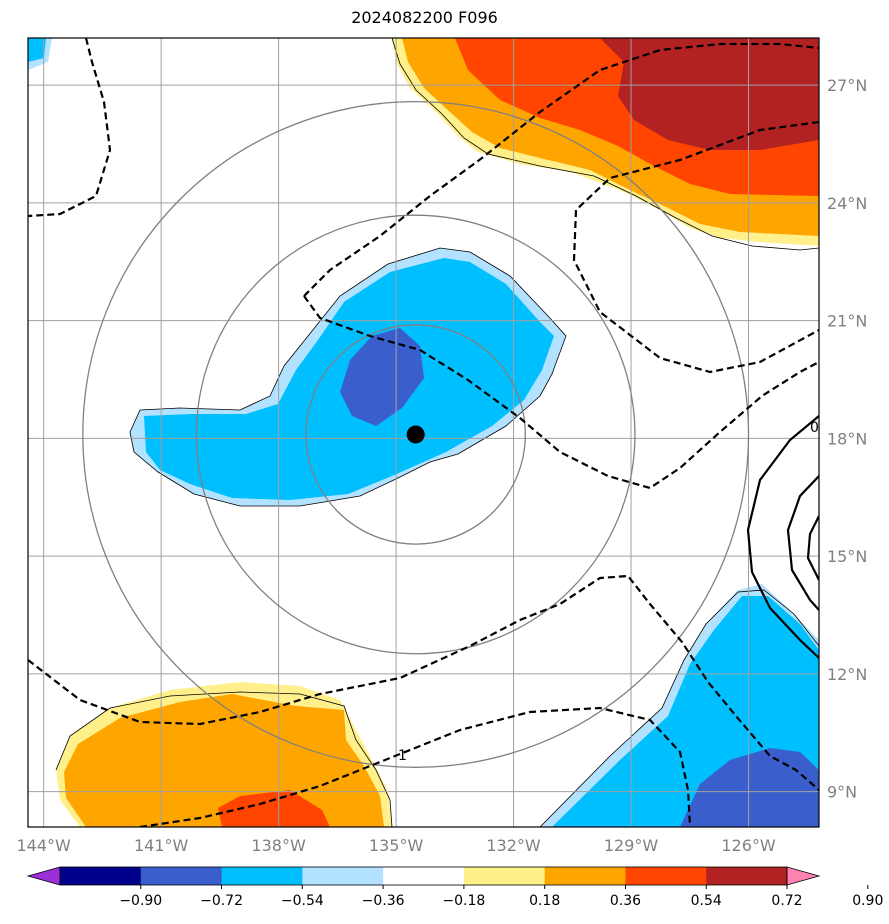 The height and width of the screenshot is (924, 889). What do you see at coordinates (43, 876) in the screenshot?
I see `colorbar-extend-low` at bounding box center [43, 876].